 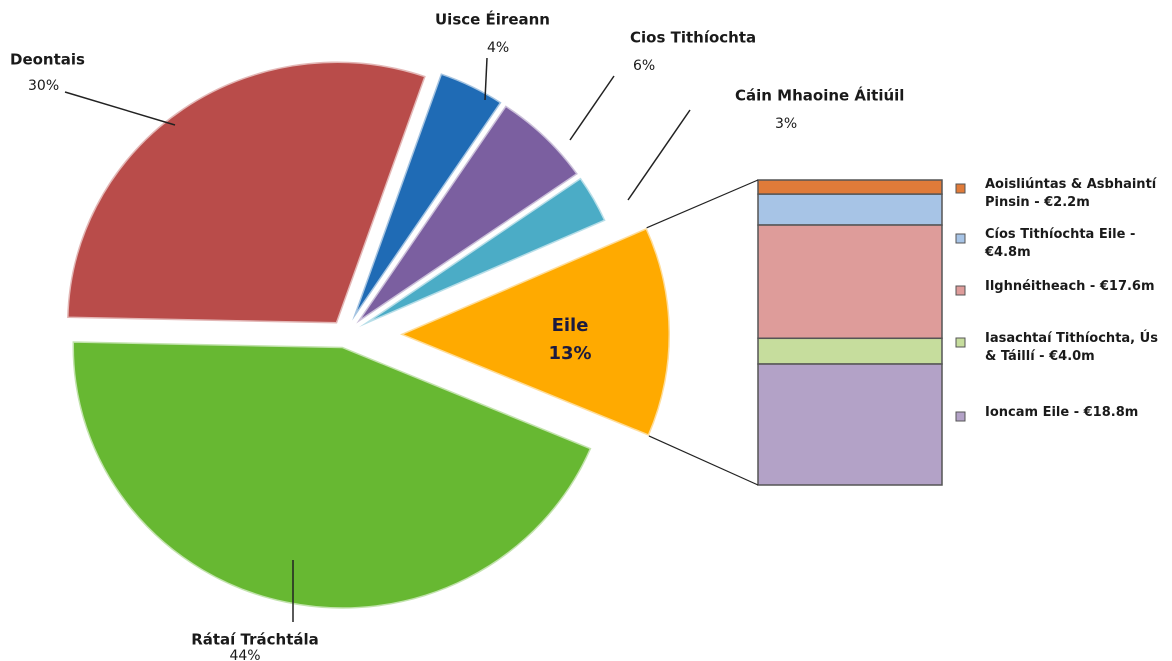 I want to click on legend-label: Ioncam Eile - €18.8m, so click(x=1062, y=412).